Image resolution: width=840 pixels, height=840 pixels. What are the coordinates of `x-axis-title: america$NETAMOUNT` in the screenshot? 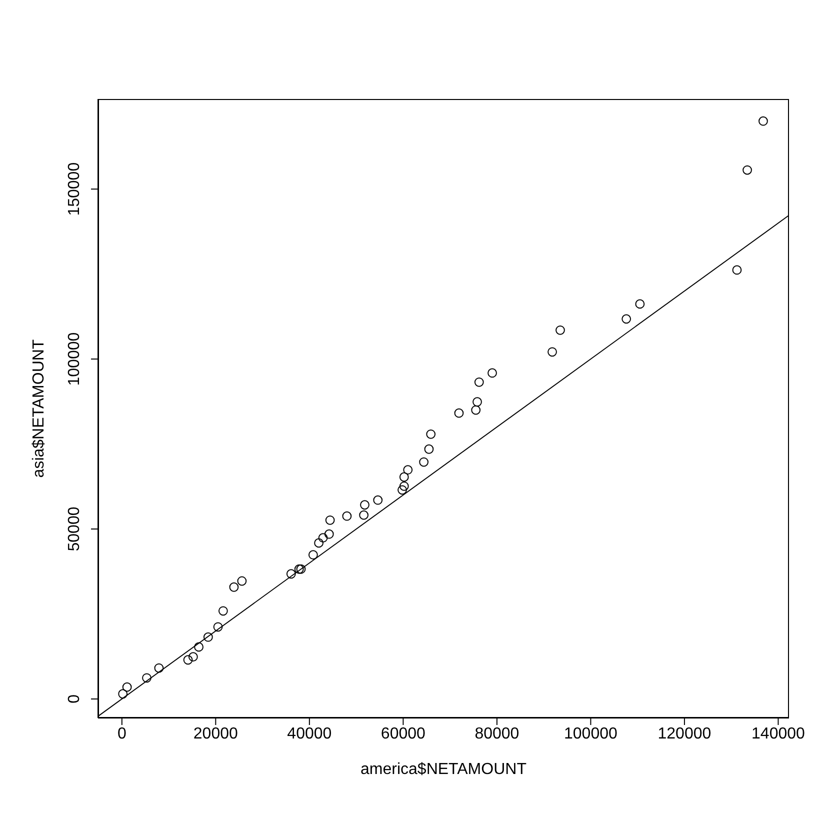 It's located at (443, 769).